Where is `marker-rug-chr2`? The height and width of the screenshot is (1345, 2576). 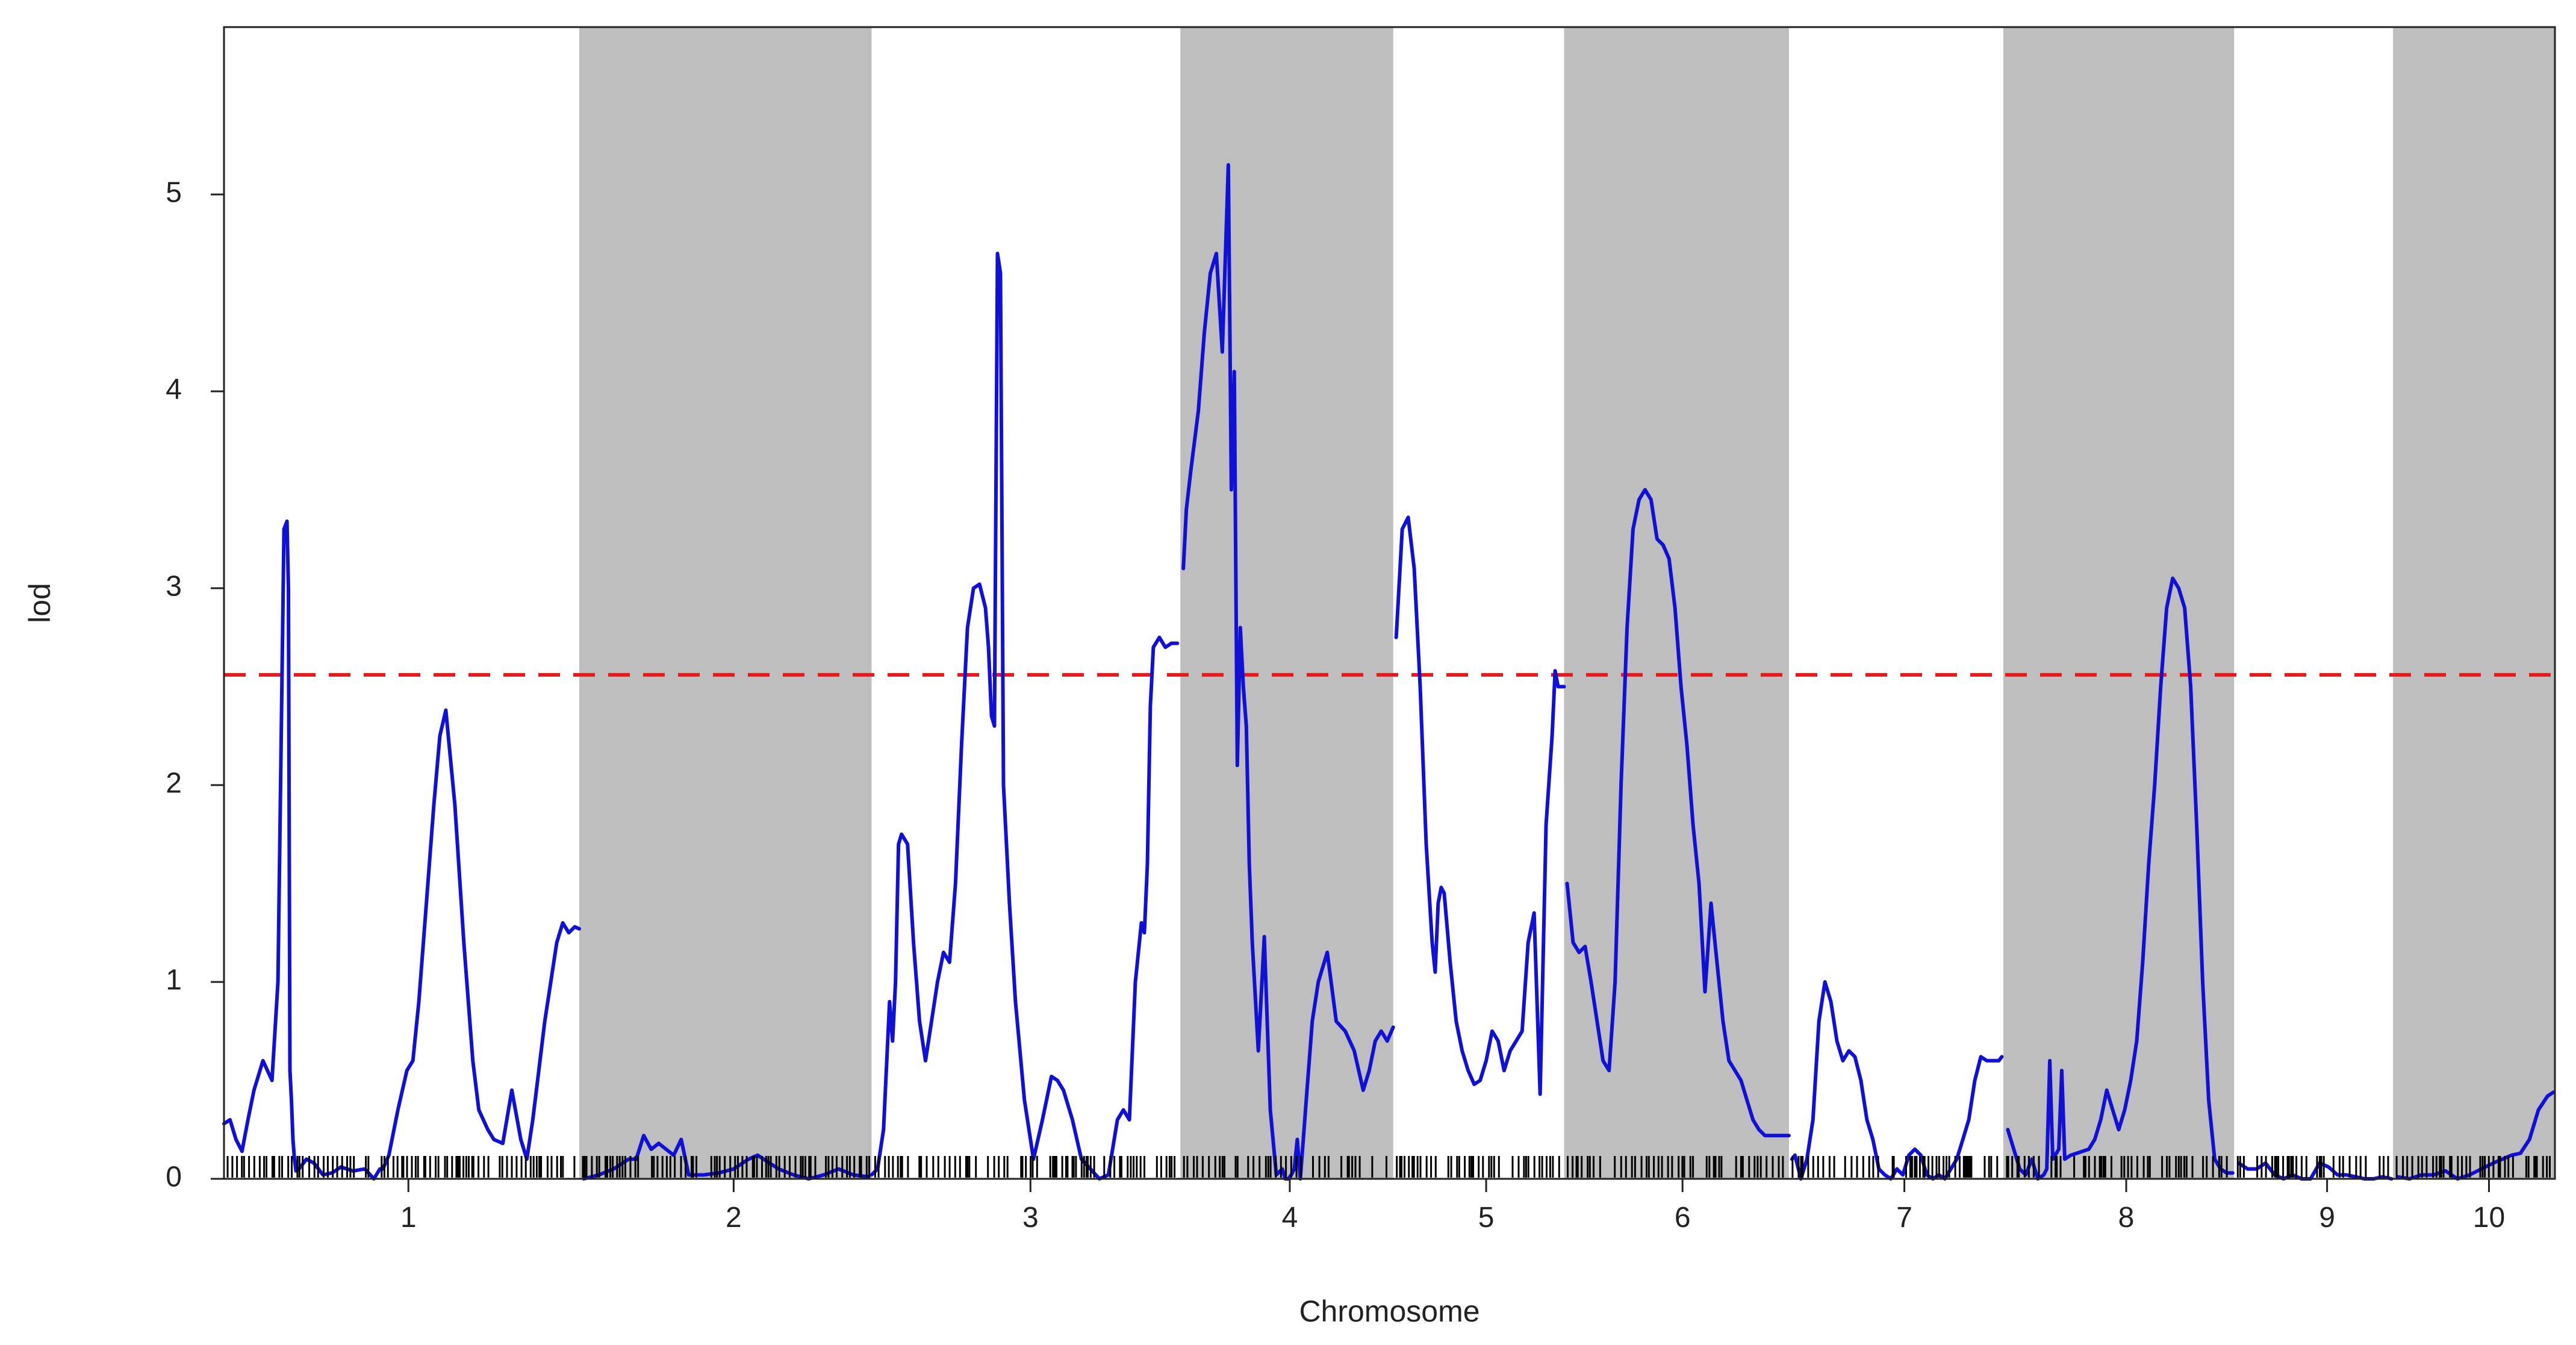 marker-rug-chr2 is located at coordinates (726, 1167).